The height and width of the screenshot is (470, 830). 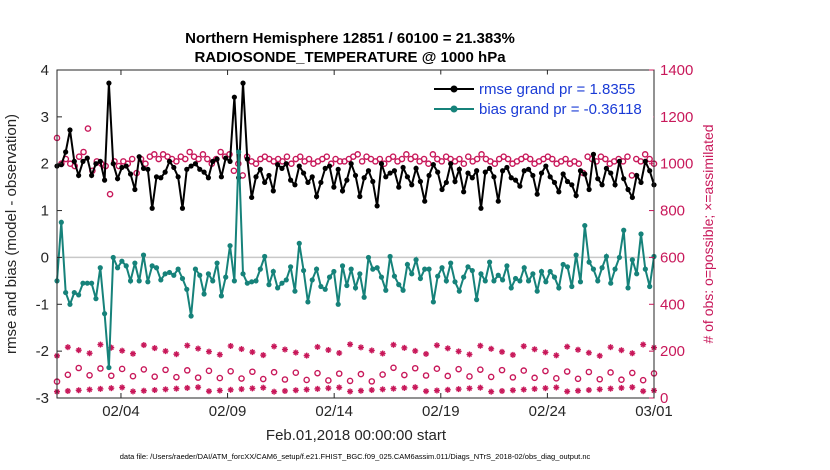 I want to click on y-tick-label: 1, so click(x=45, y=211).